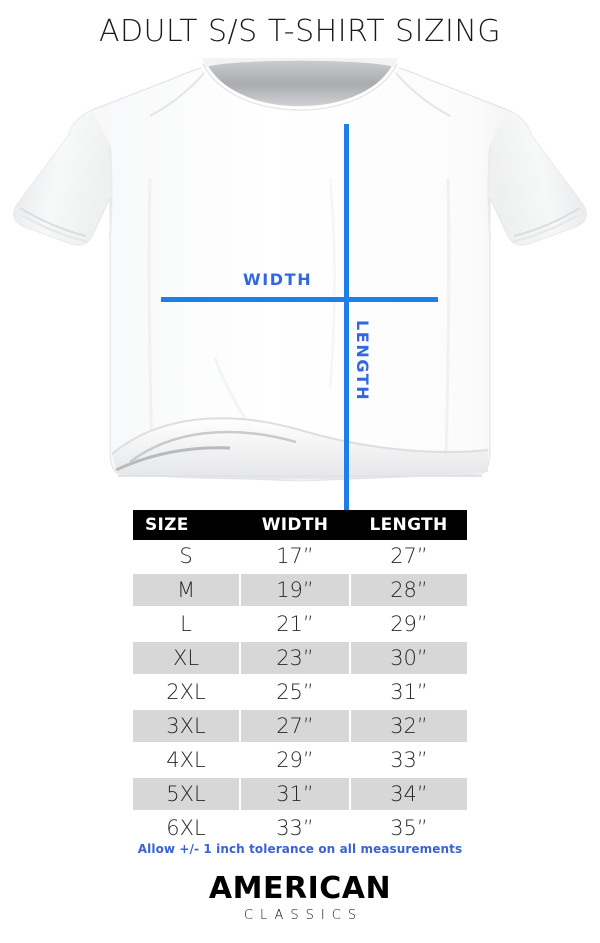 This screenshot has width=600, height=943. I want to click on cell-width: 27”, so click(295, 726).